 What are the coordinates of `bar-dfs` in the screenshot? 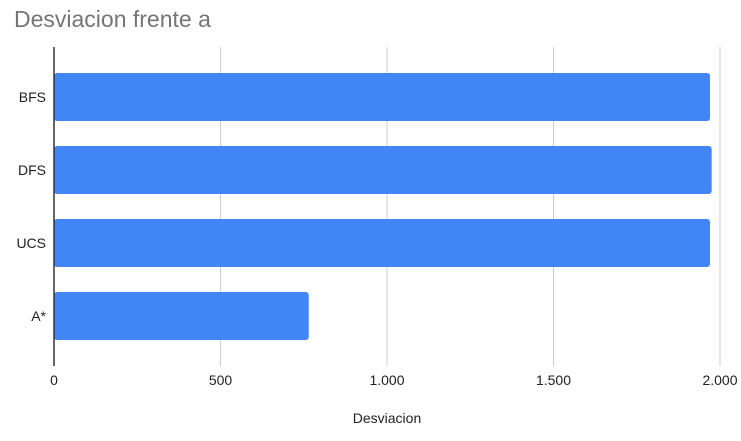 It's located at (383, 170).